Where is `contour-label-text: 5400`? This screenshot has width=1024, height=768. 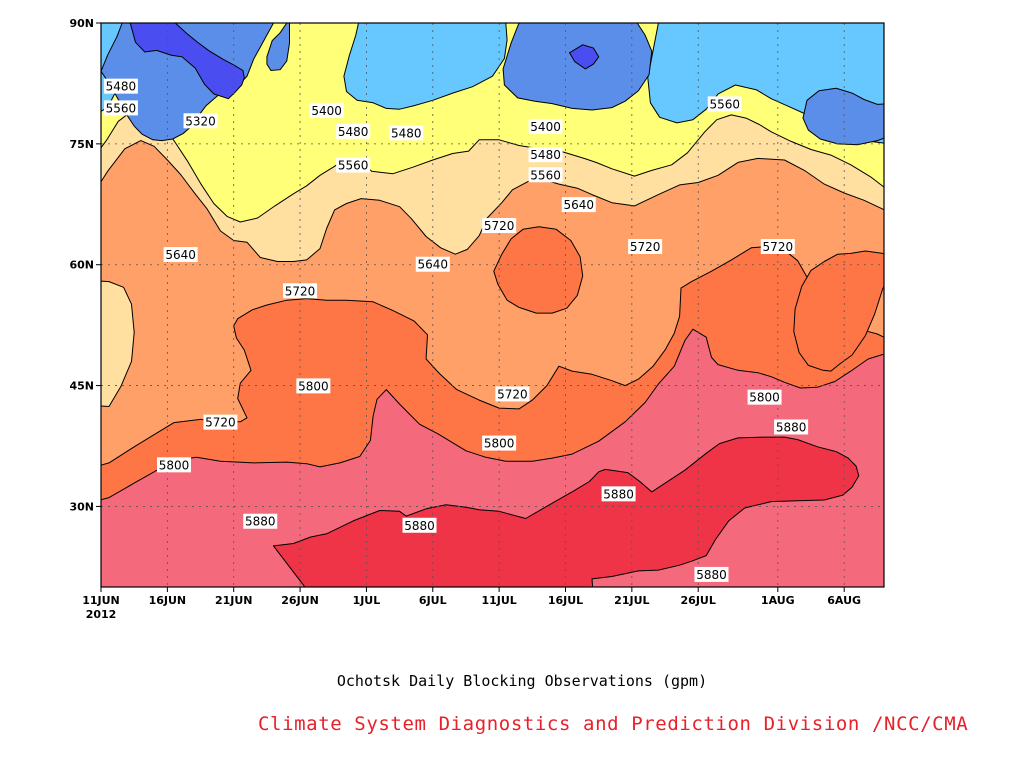
contour-label-text: 5400 is located at coordinates (545, 127).